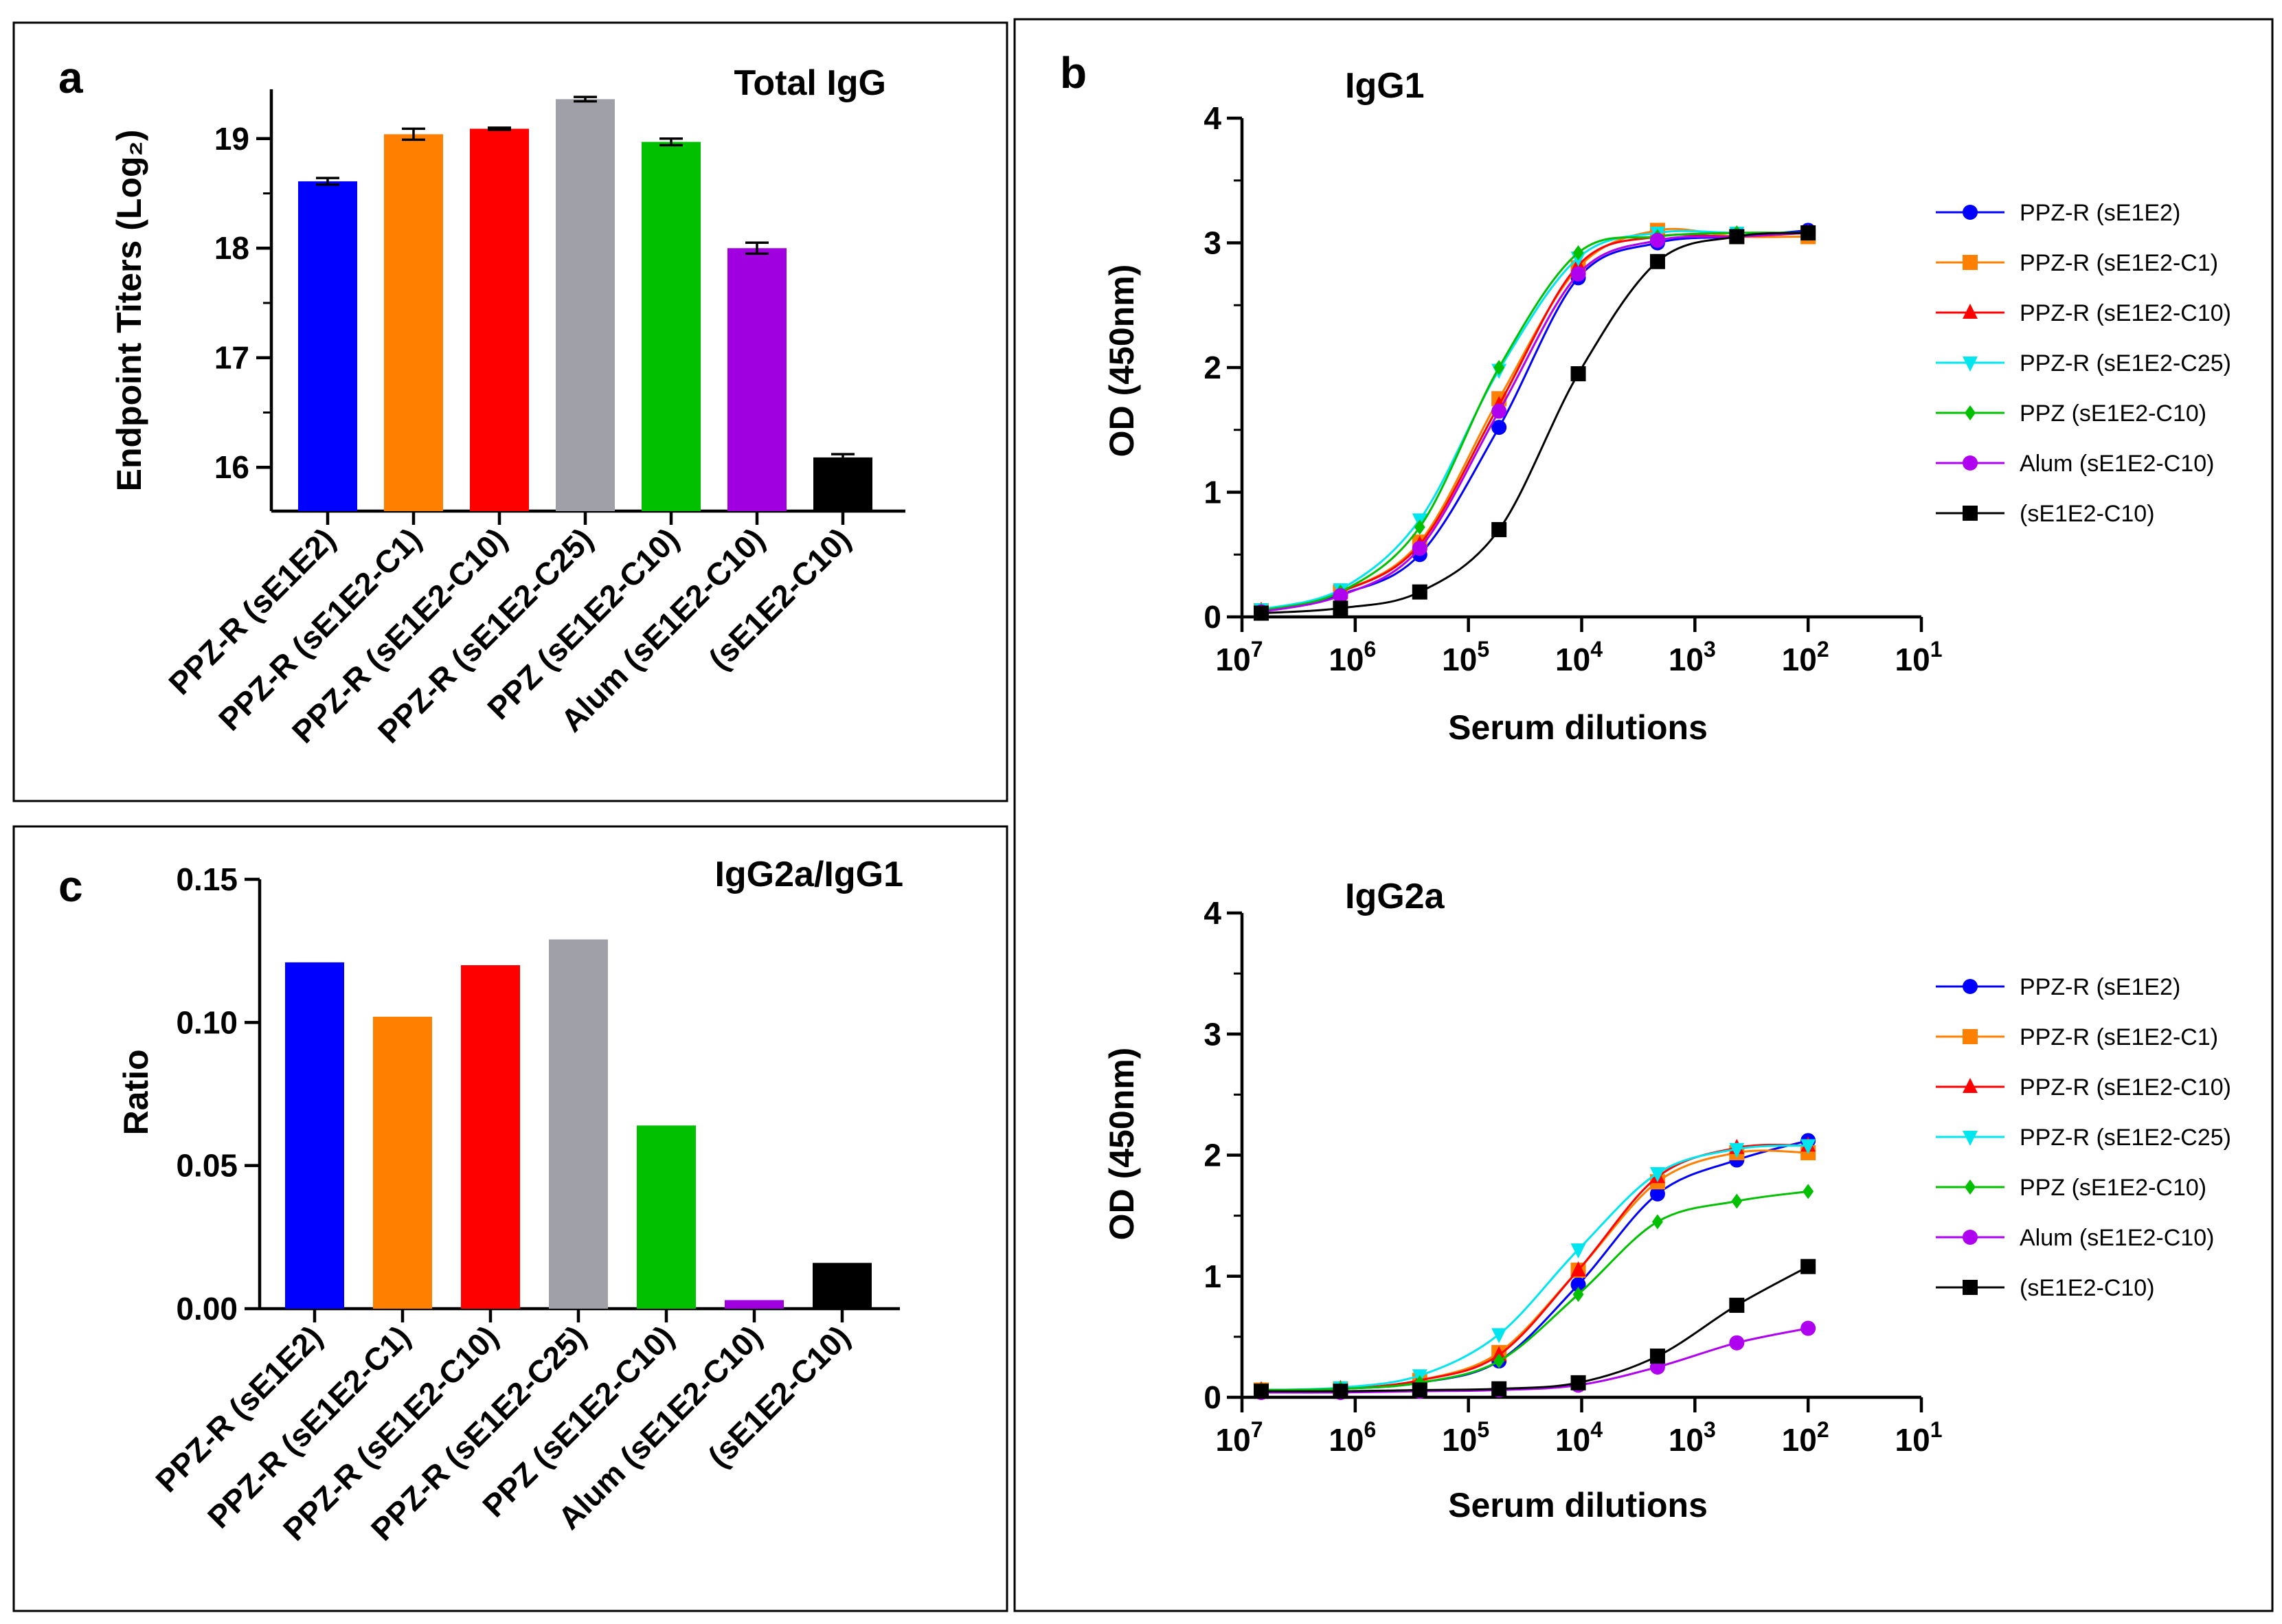 The height and width of the screenshot is (1624, 2282). I want to click on chart-b1-series-line-alum-se1e2-c10, so click(1535, 422).